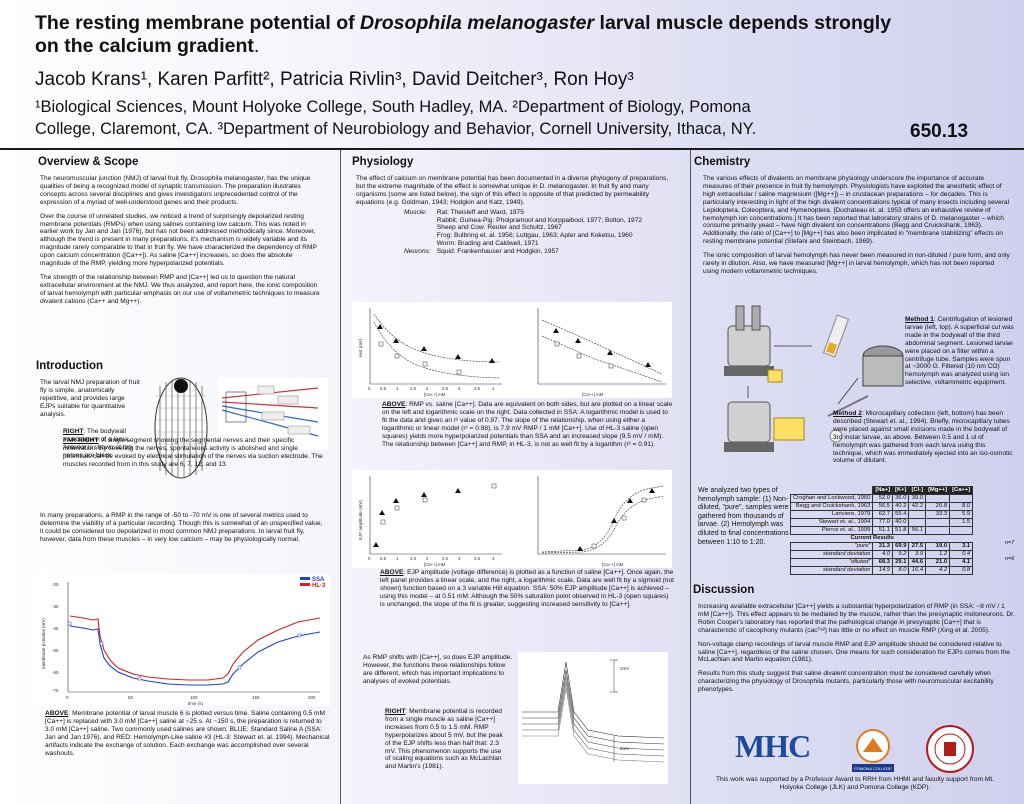 This screenshot has width=1024, height=804. What do you see at coordinates (43, 643) in the screenshot?
I see `y-axis-label: membrane potential (mV)` at bounding box center [43, 643].